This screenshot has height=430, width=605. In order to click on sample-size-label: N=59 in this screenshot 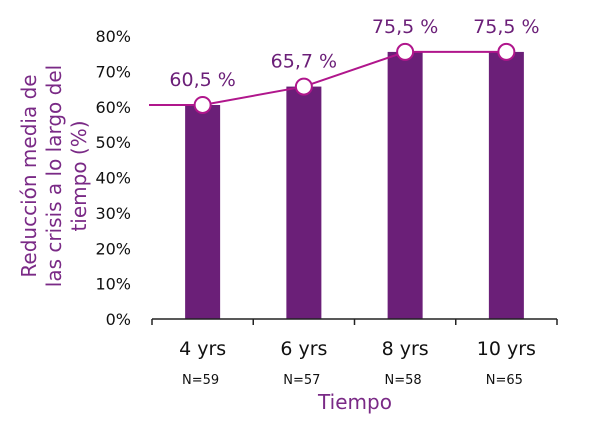, I will do `click(200, 380)`.